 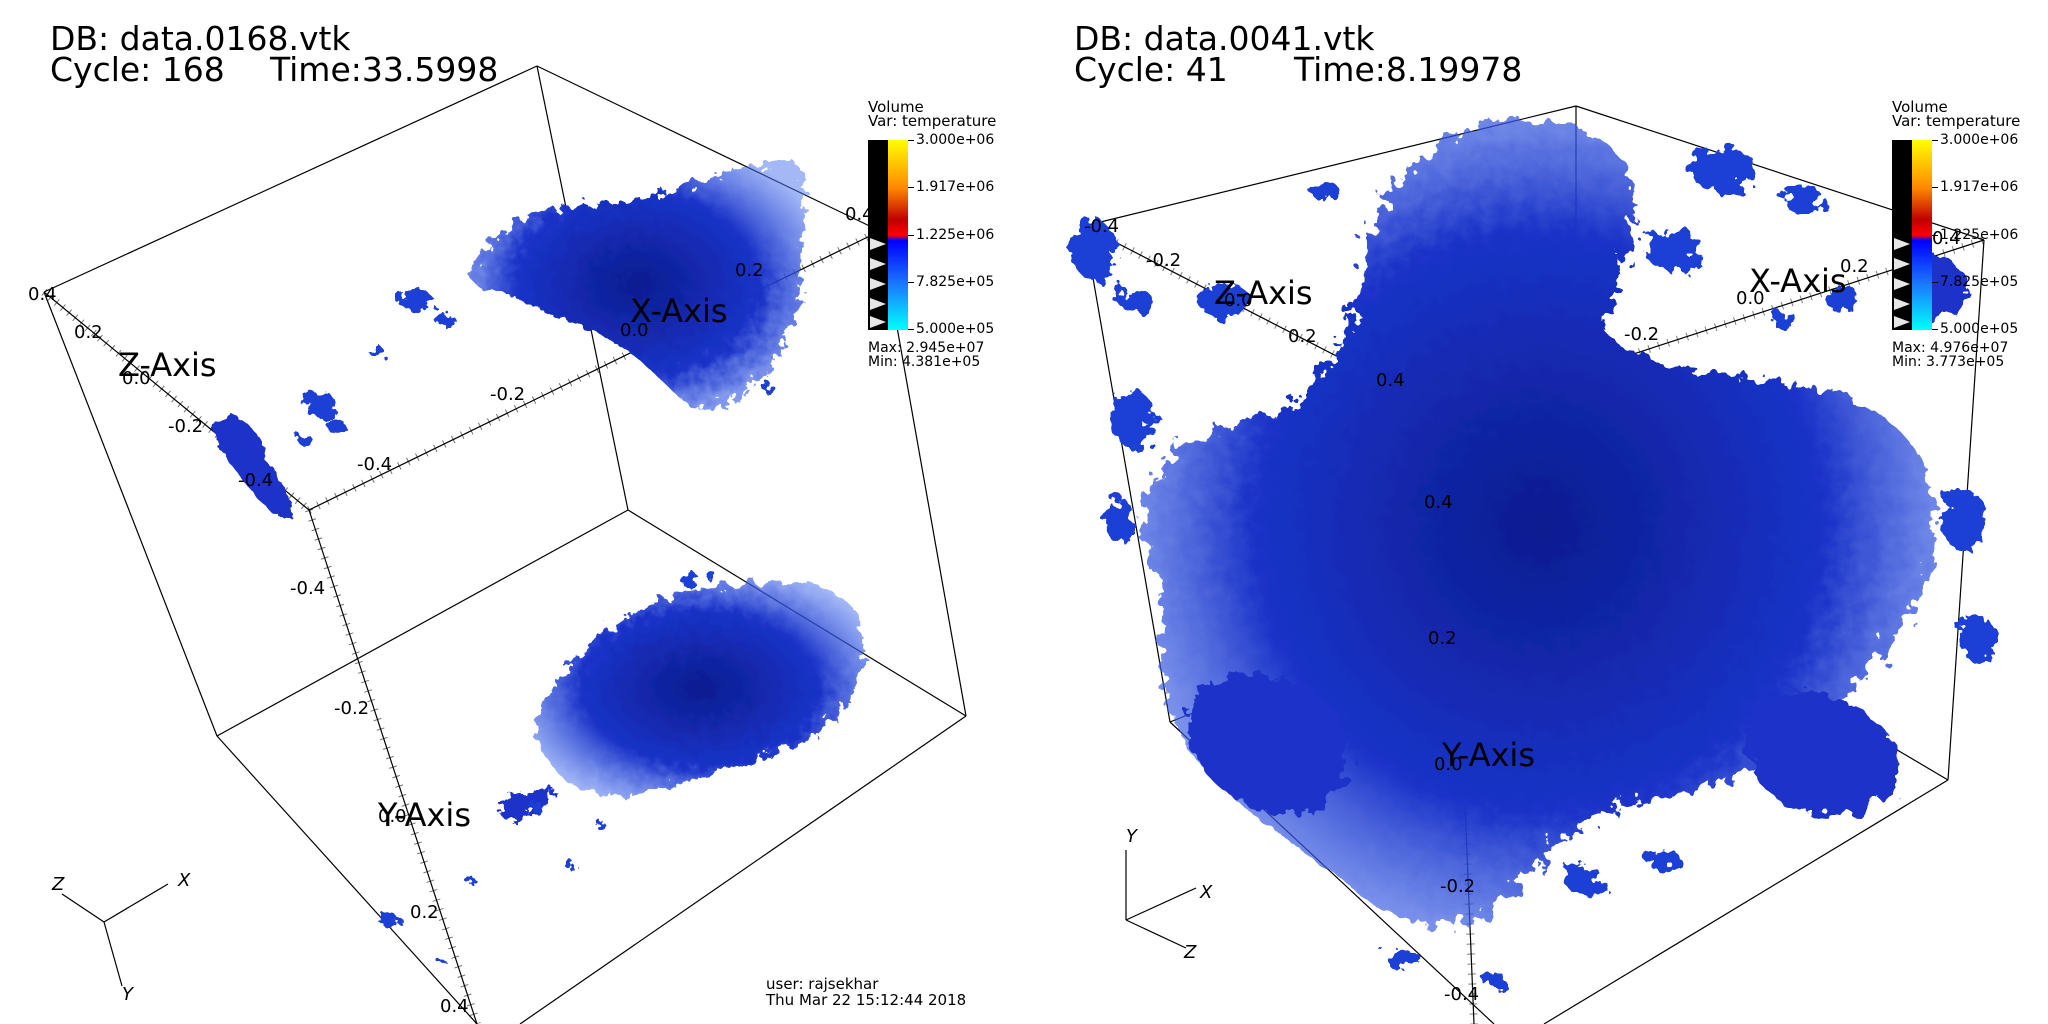 I want to click on left-legend-colorbar, so click(x=888, y=235).